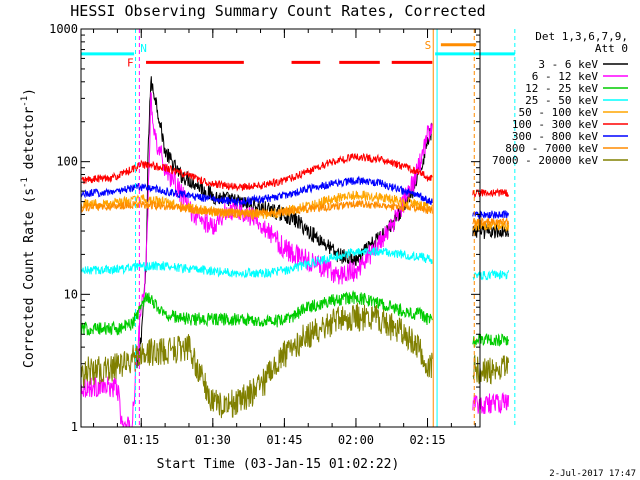  What do you see at coordinates (561, 88) in the screenshot?
I see `legend-label-3: 12 - 25 keV` at bounding box center [561, 88].